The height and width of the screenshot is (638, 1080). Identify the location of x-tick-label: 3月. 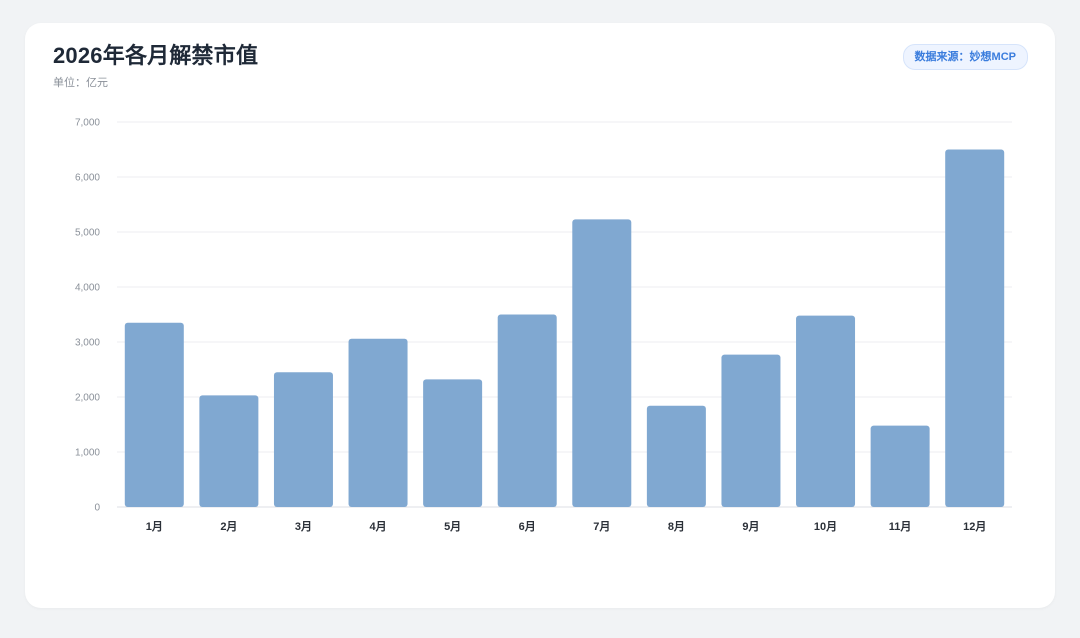
(303, 526).